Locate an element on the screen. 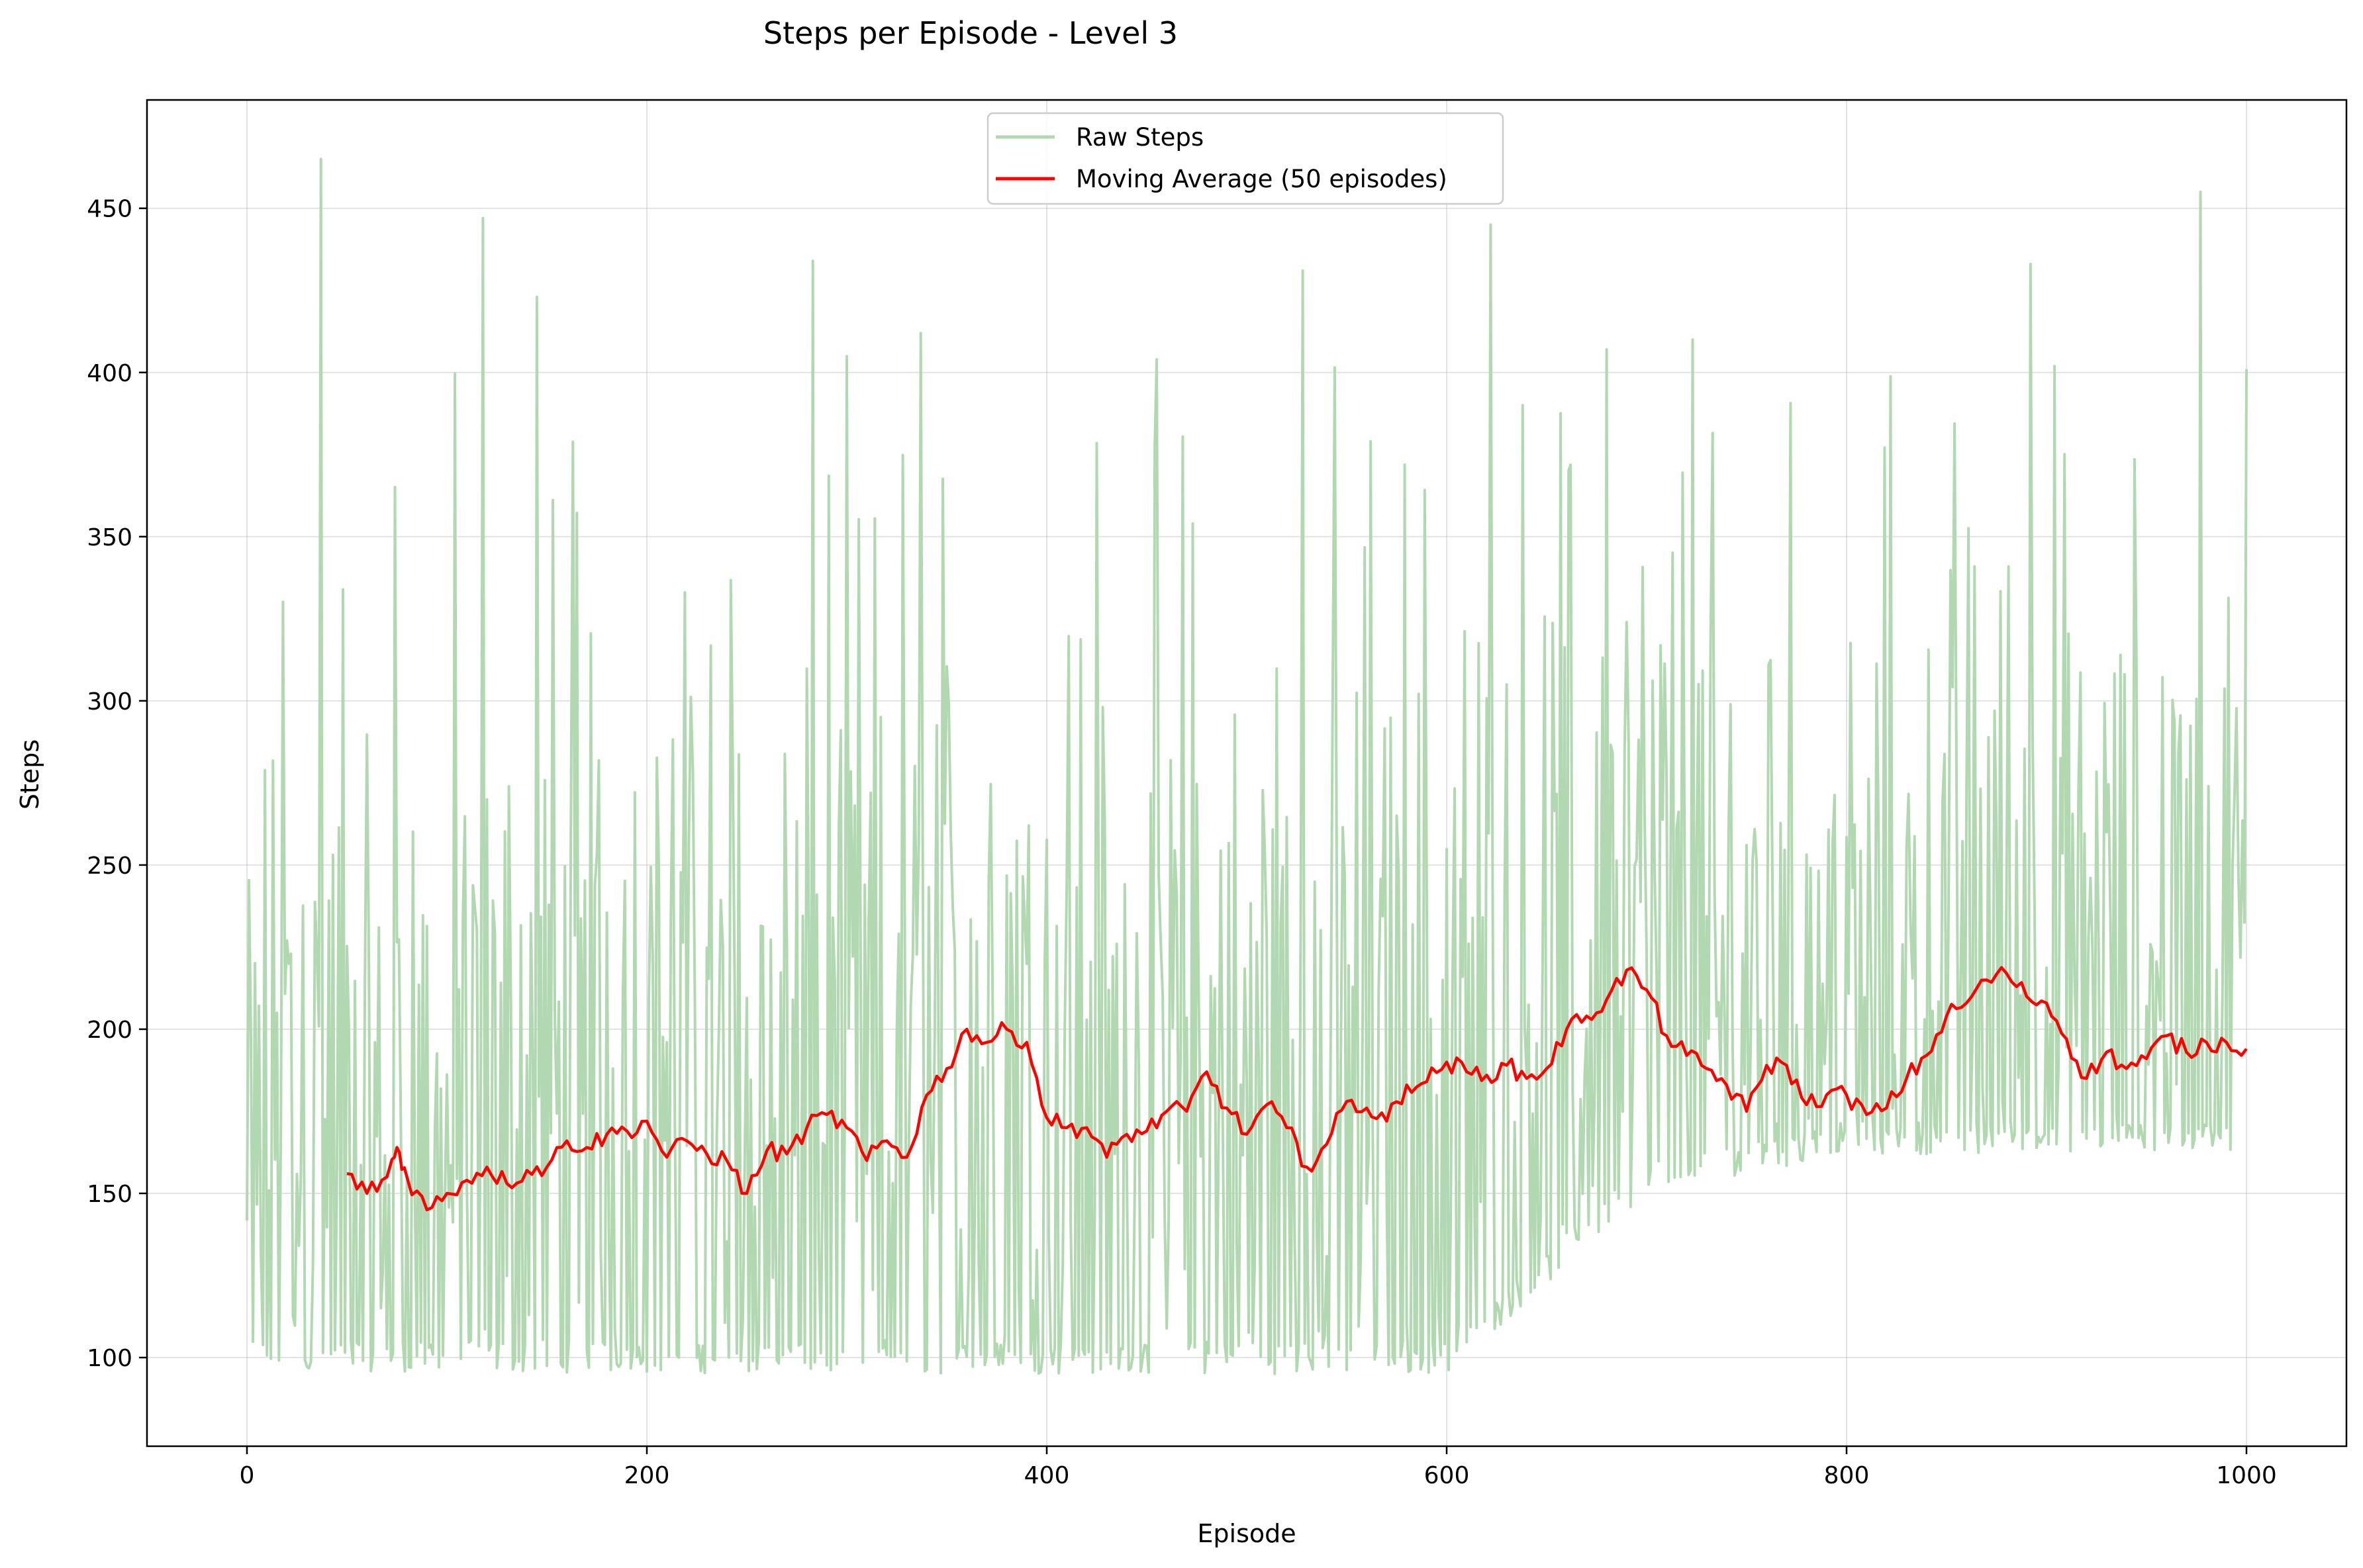 This screenshot has width=2363, height=1568. x-tick-label: 1000 is located at coordinates (2246, 1475).